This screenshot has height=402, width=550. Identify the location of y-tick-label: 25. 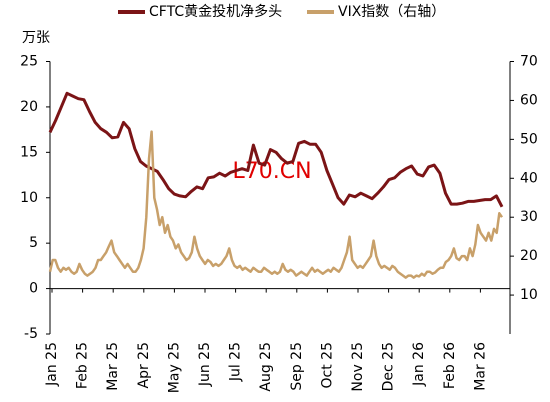
(29, 62).